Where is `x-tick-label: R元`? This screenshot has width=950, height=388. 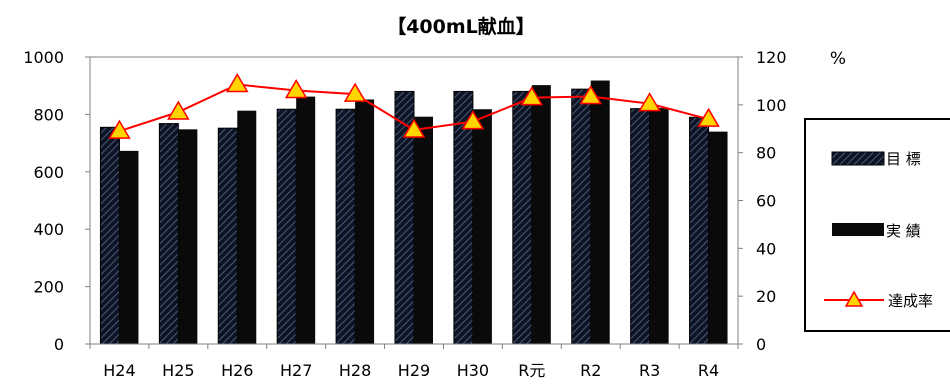 x-tick-label: R元 is located at coordinates (531, 370).